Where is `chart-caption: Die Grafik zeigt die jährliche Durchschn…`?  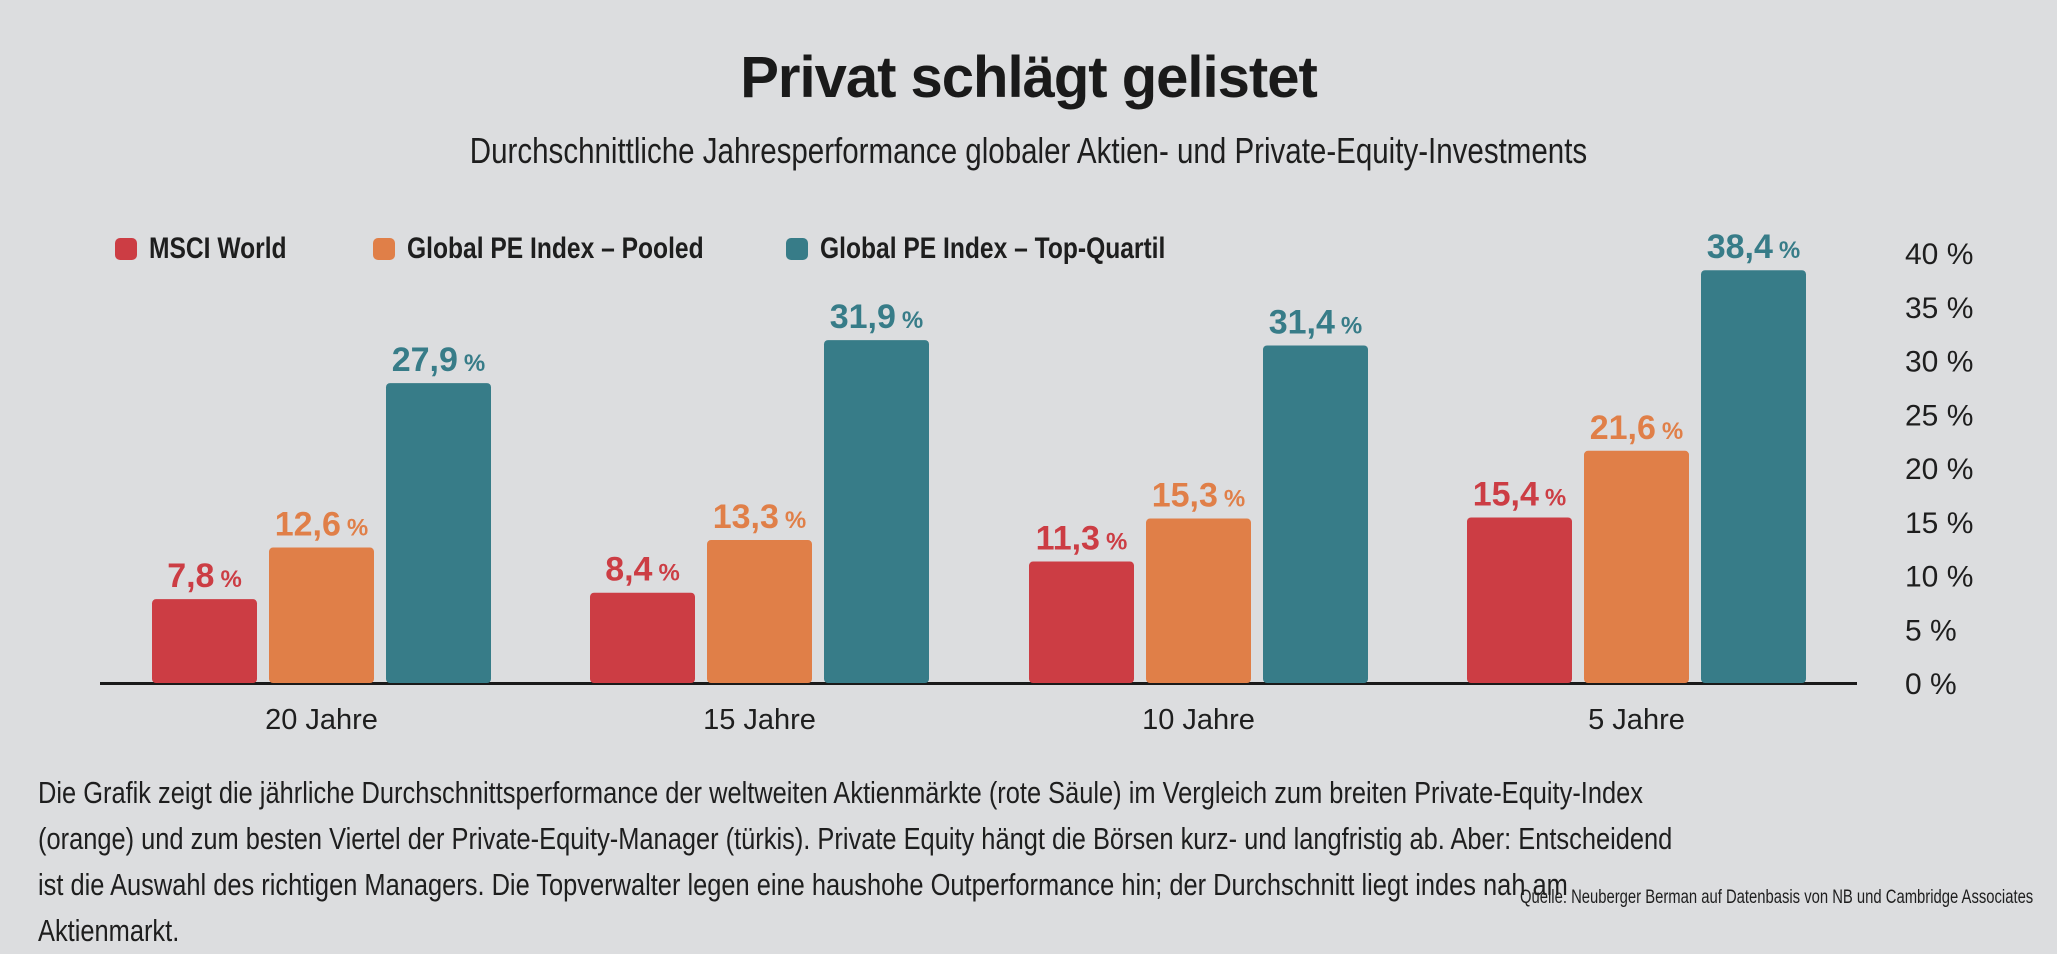 chart-caption: Die Grafik zeigt die jährliche Durchschn… is located at coordinates (855, 861).